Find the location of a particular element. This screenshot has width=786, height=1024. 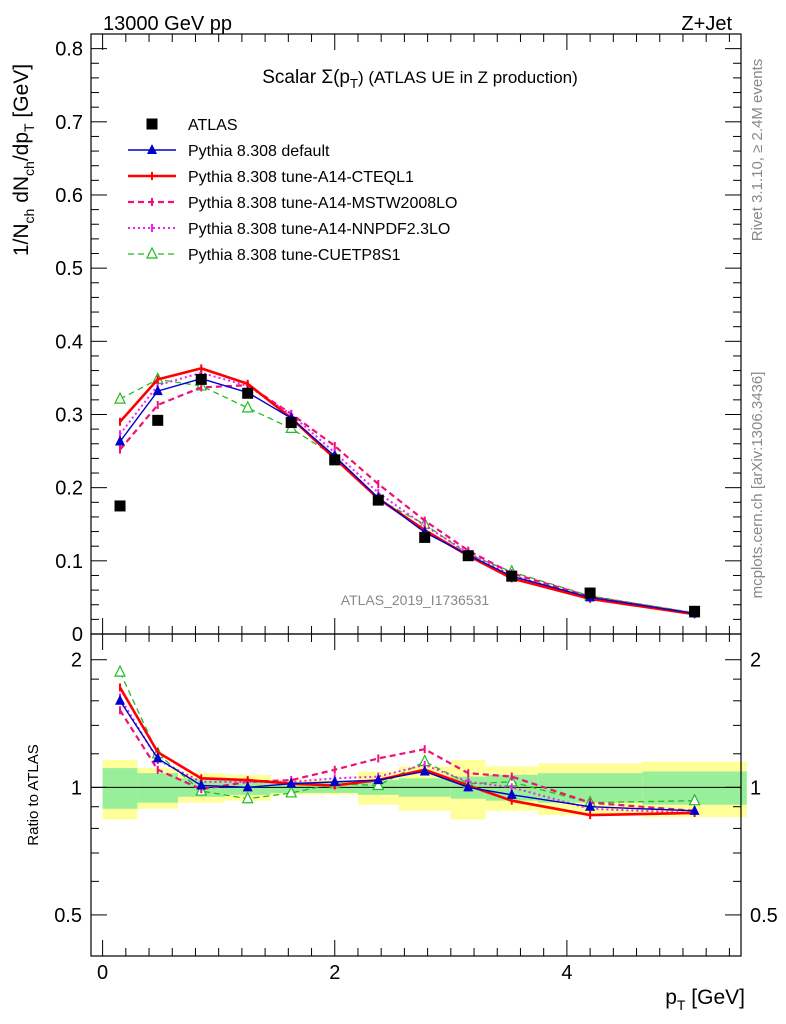

ratio-pythia-8-308-default is located at coordinates (407, 754).